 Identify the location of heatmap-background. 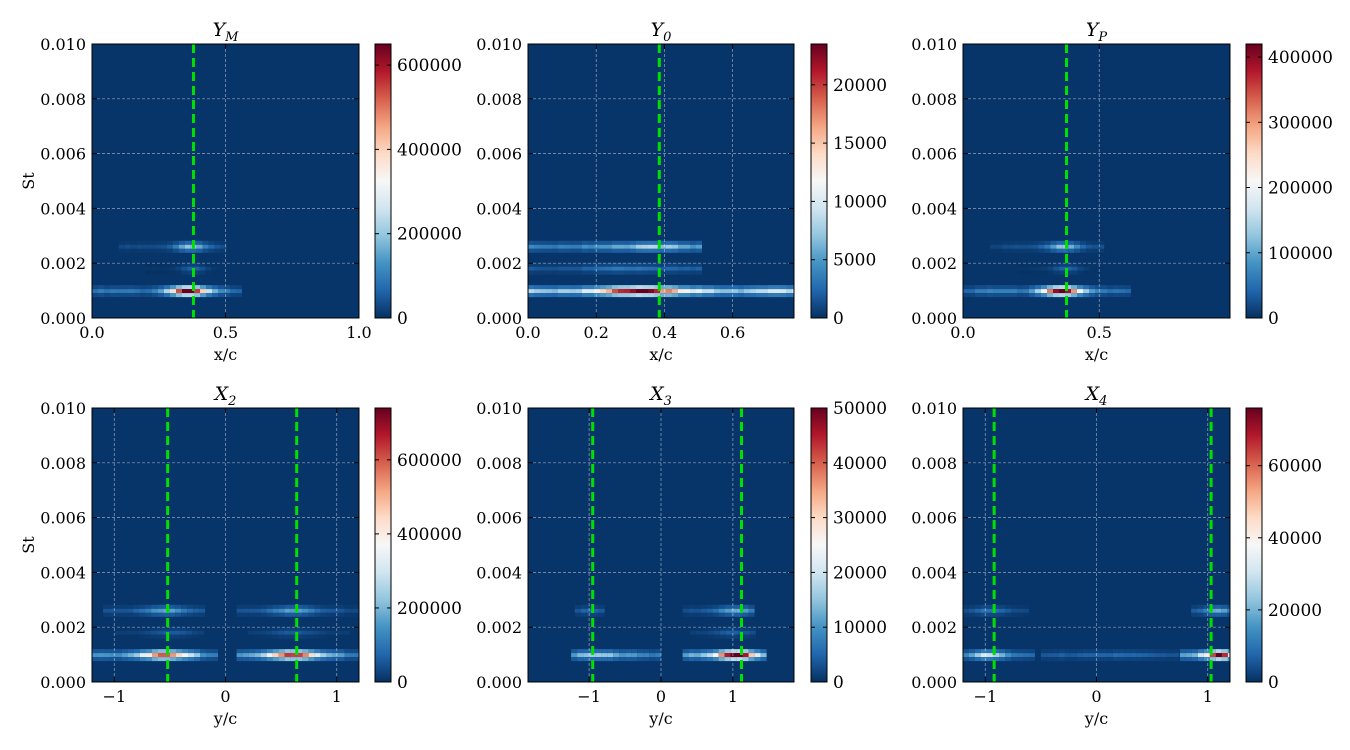
(661, 181).